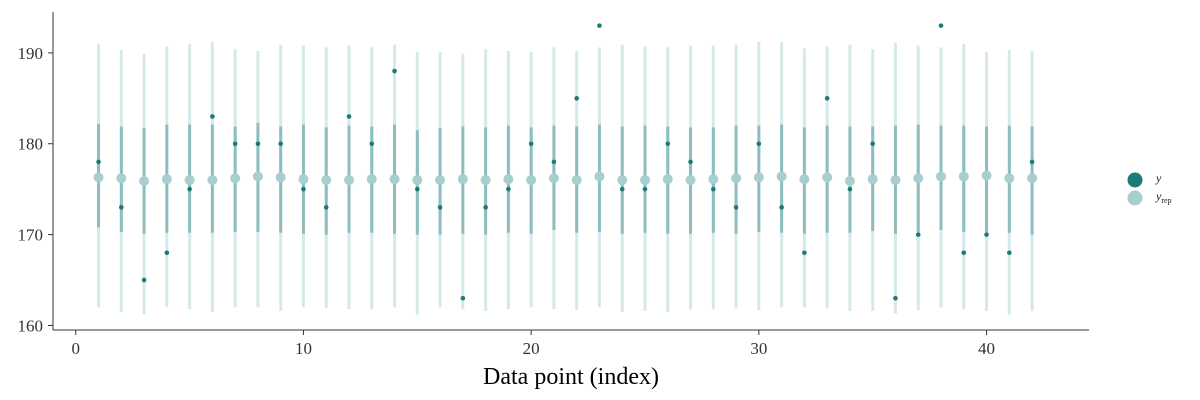  I want to click on legend: y yrep, so click(1149, 188).